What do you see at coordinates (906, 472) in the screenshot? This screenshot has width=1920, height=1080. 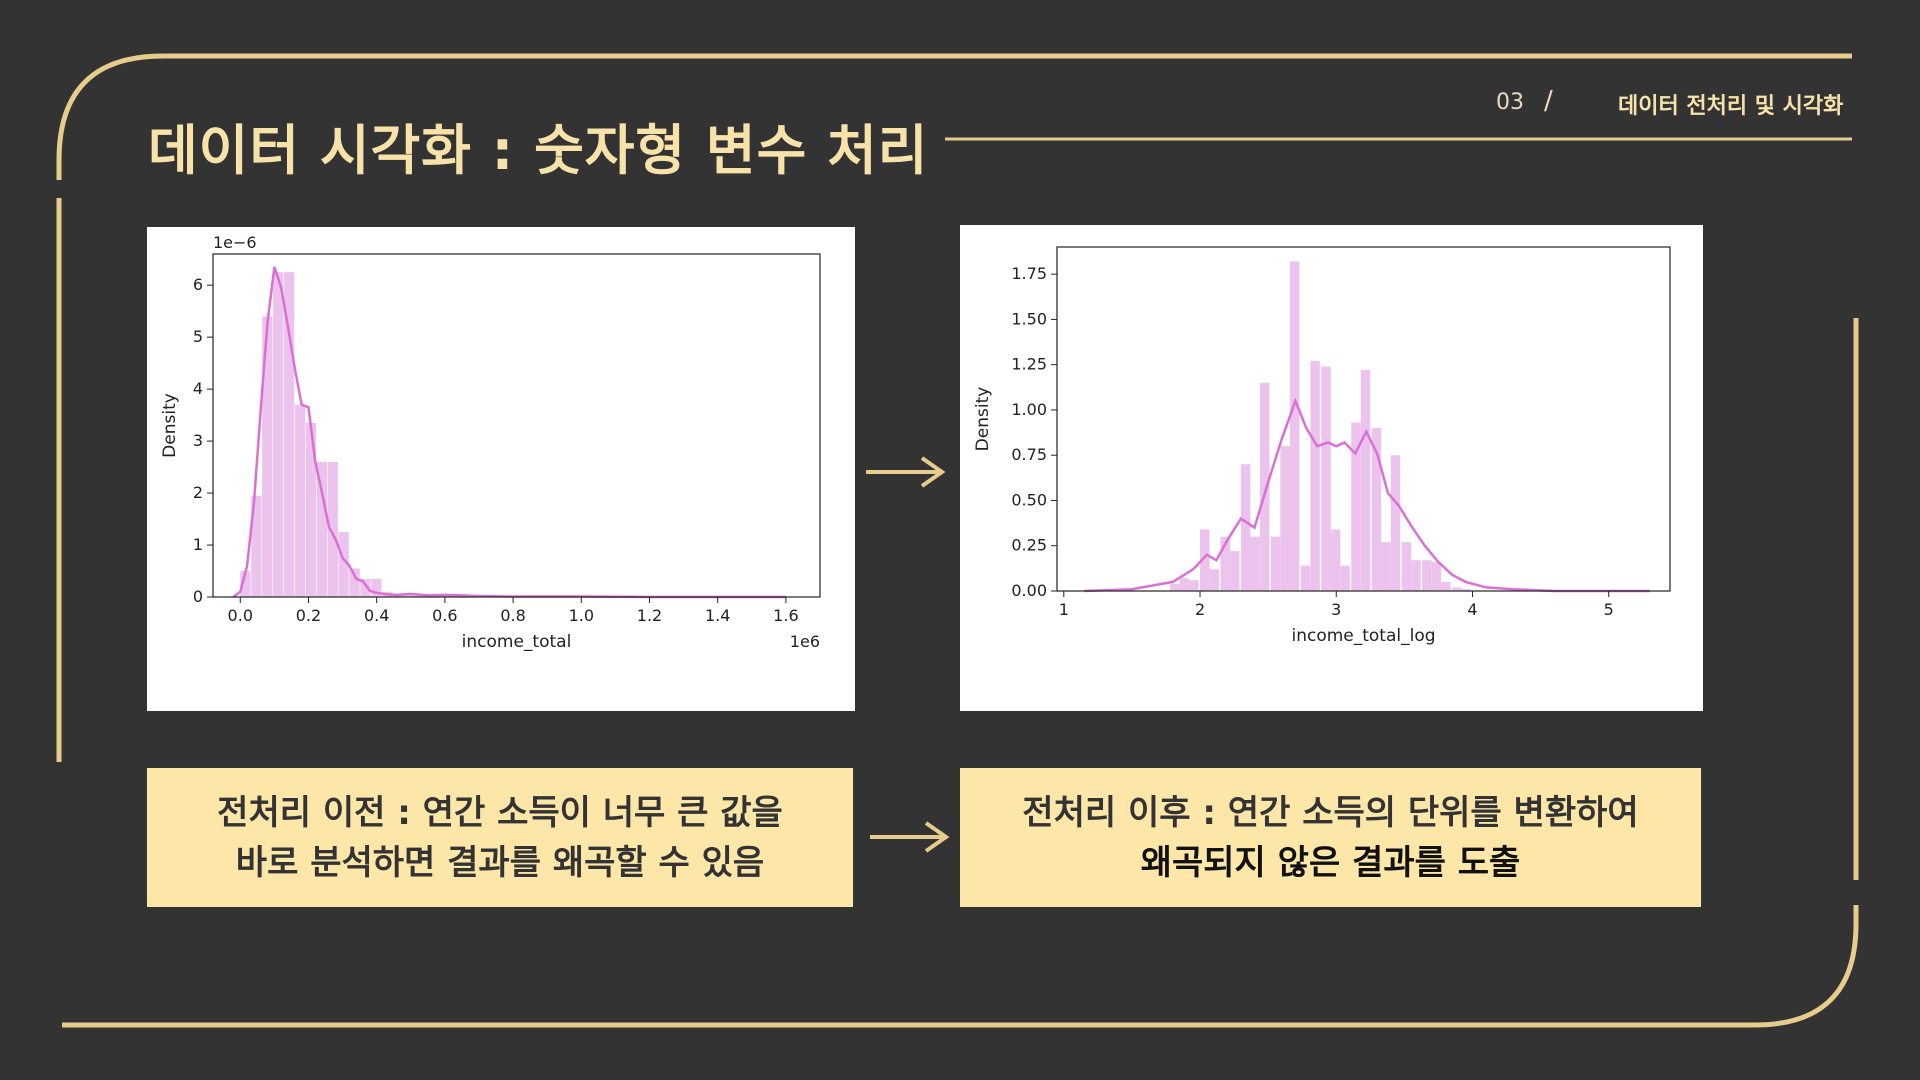 I see `chart-transition-arrow-icon` at bounding box center [906, 472].